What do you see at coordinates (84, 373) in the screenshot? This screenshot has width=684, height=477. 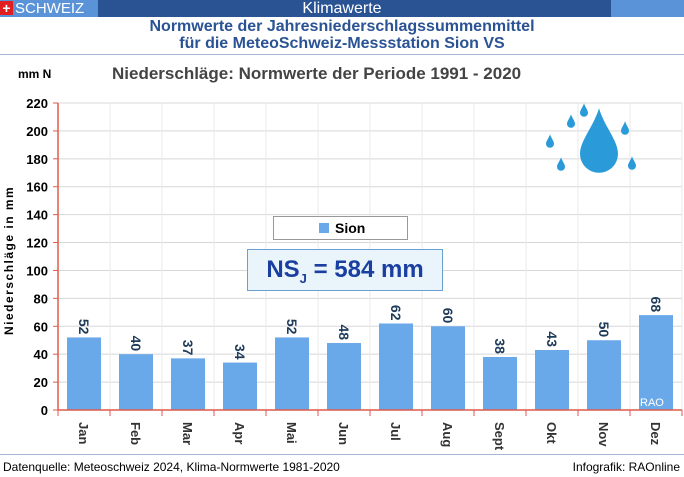 I see `bar-jan` at bounding box center [84, 373].